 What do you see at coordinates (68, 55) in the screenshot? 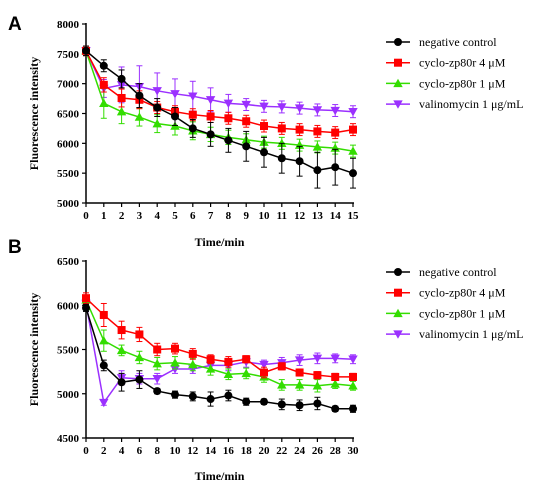
I see `y-tick-label: 7500` at bounding box center [68, 55].